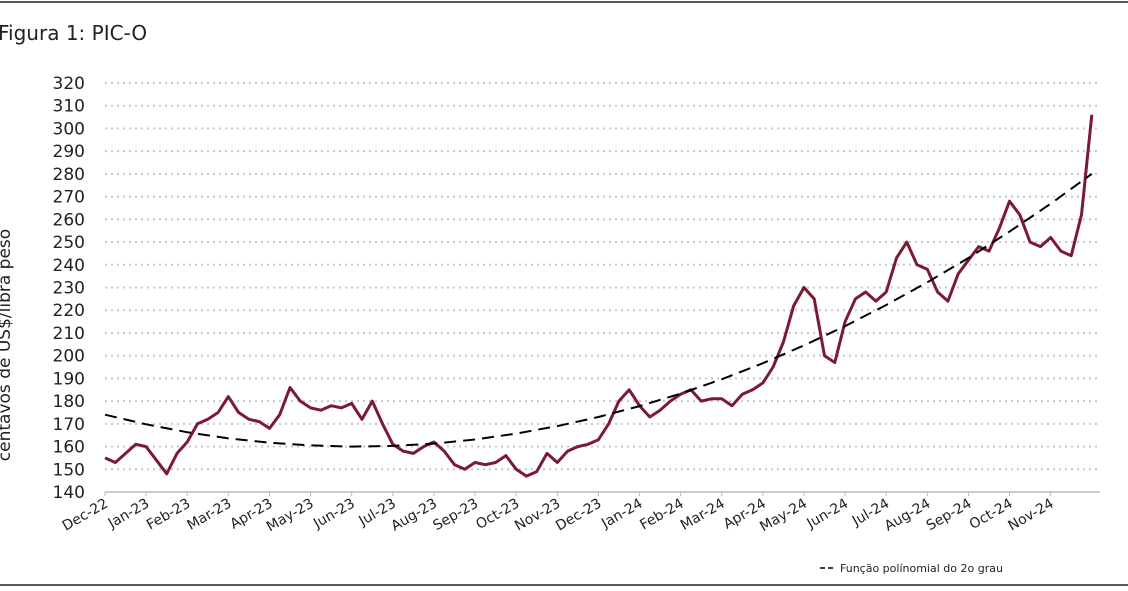 This screenshot has height=591, width=1128. What do you see at coordinates (290, 516) in the screenshot?
I see `x-tick-label: May-23` at bounding box center [290, 516].